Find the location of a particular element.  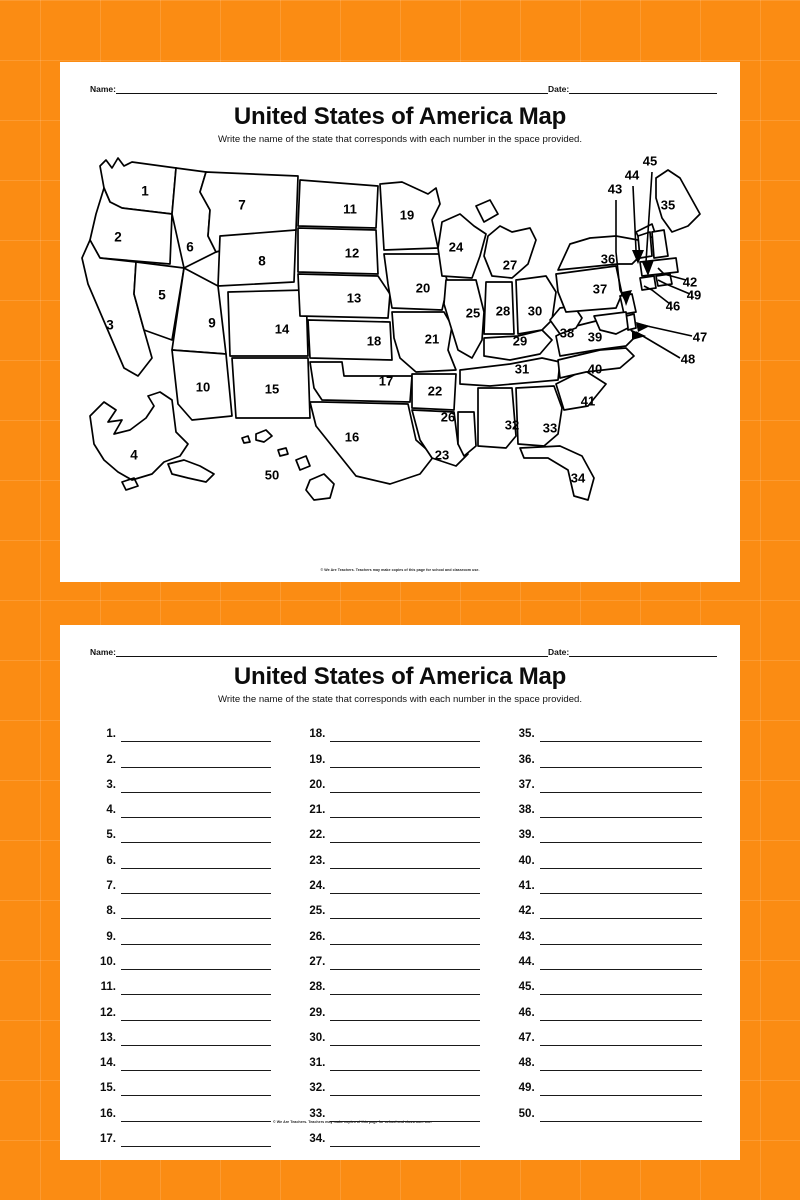

answer-row: 38. is located at coordinates (613, 806).